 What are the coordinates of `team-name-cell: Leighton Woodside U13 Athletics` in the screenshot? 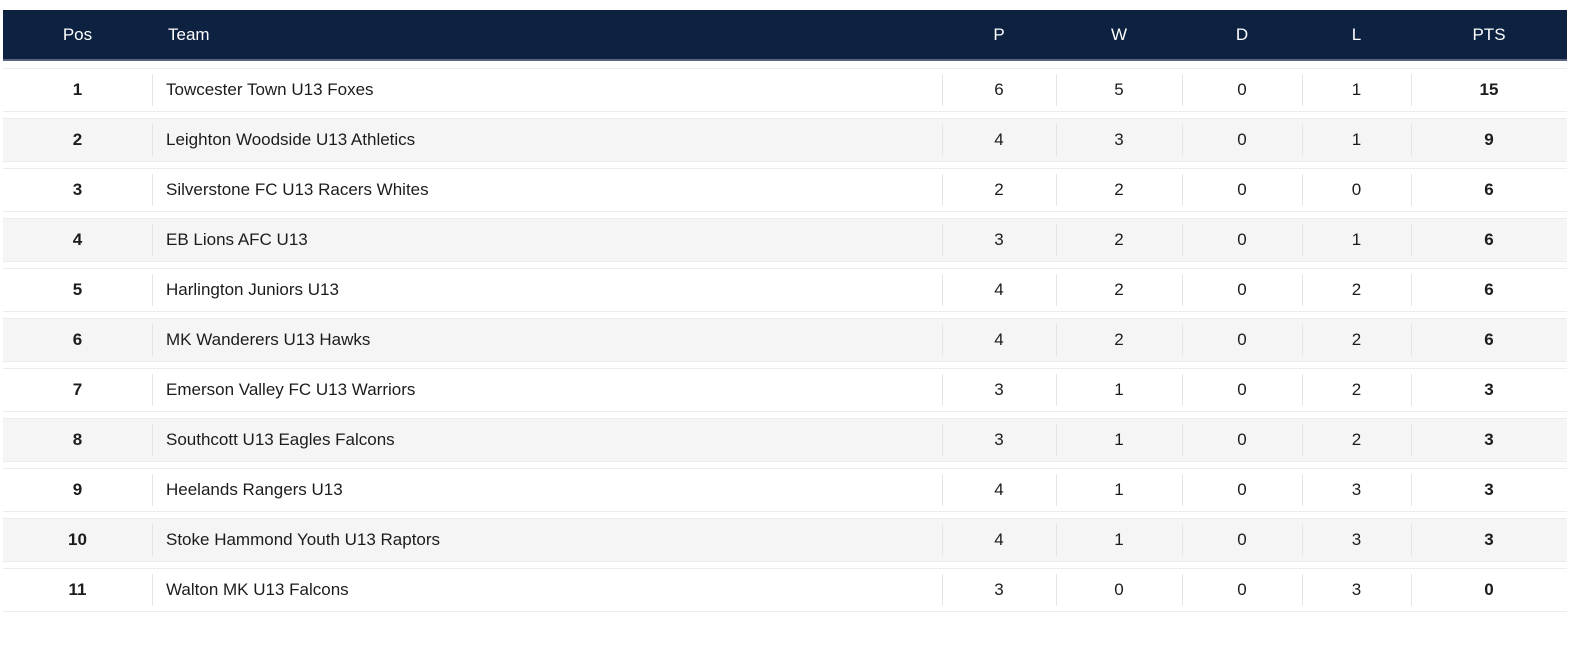 It's located at (547, 140).